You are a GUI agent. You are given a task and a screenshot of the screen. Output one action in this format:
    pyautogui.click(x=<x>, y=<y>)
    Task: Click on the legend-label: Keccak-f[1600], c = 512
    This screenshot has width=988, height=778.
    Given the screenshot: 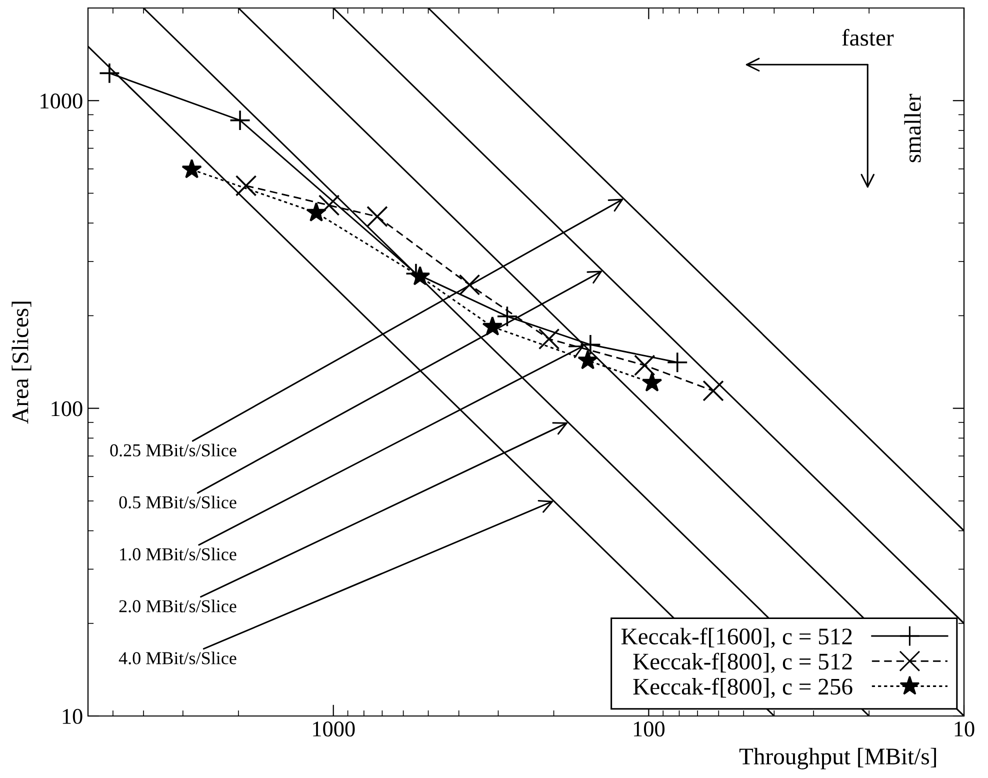 What is the action you would take?
    pyautogui.click(x=736, y=638)
    